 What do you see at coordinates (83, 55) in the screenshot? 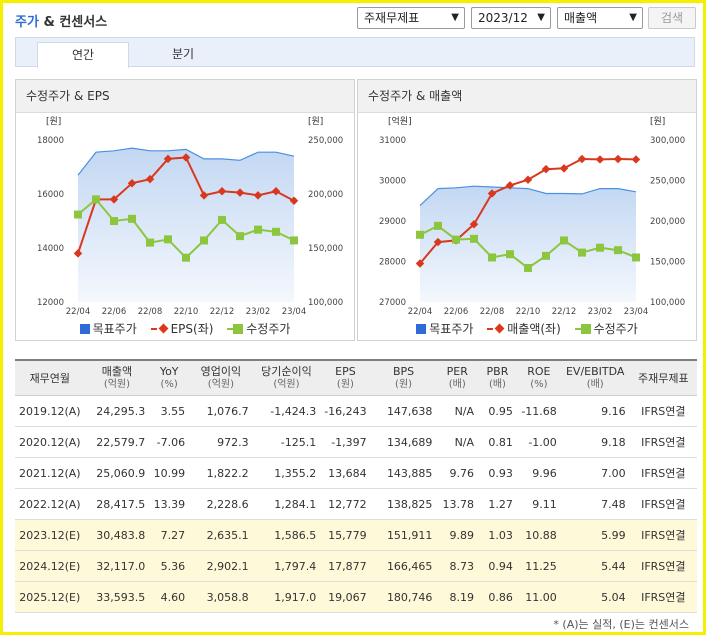
I see `tab-annual: 연간` at bounding box center [83, 55].